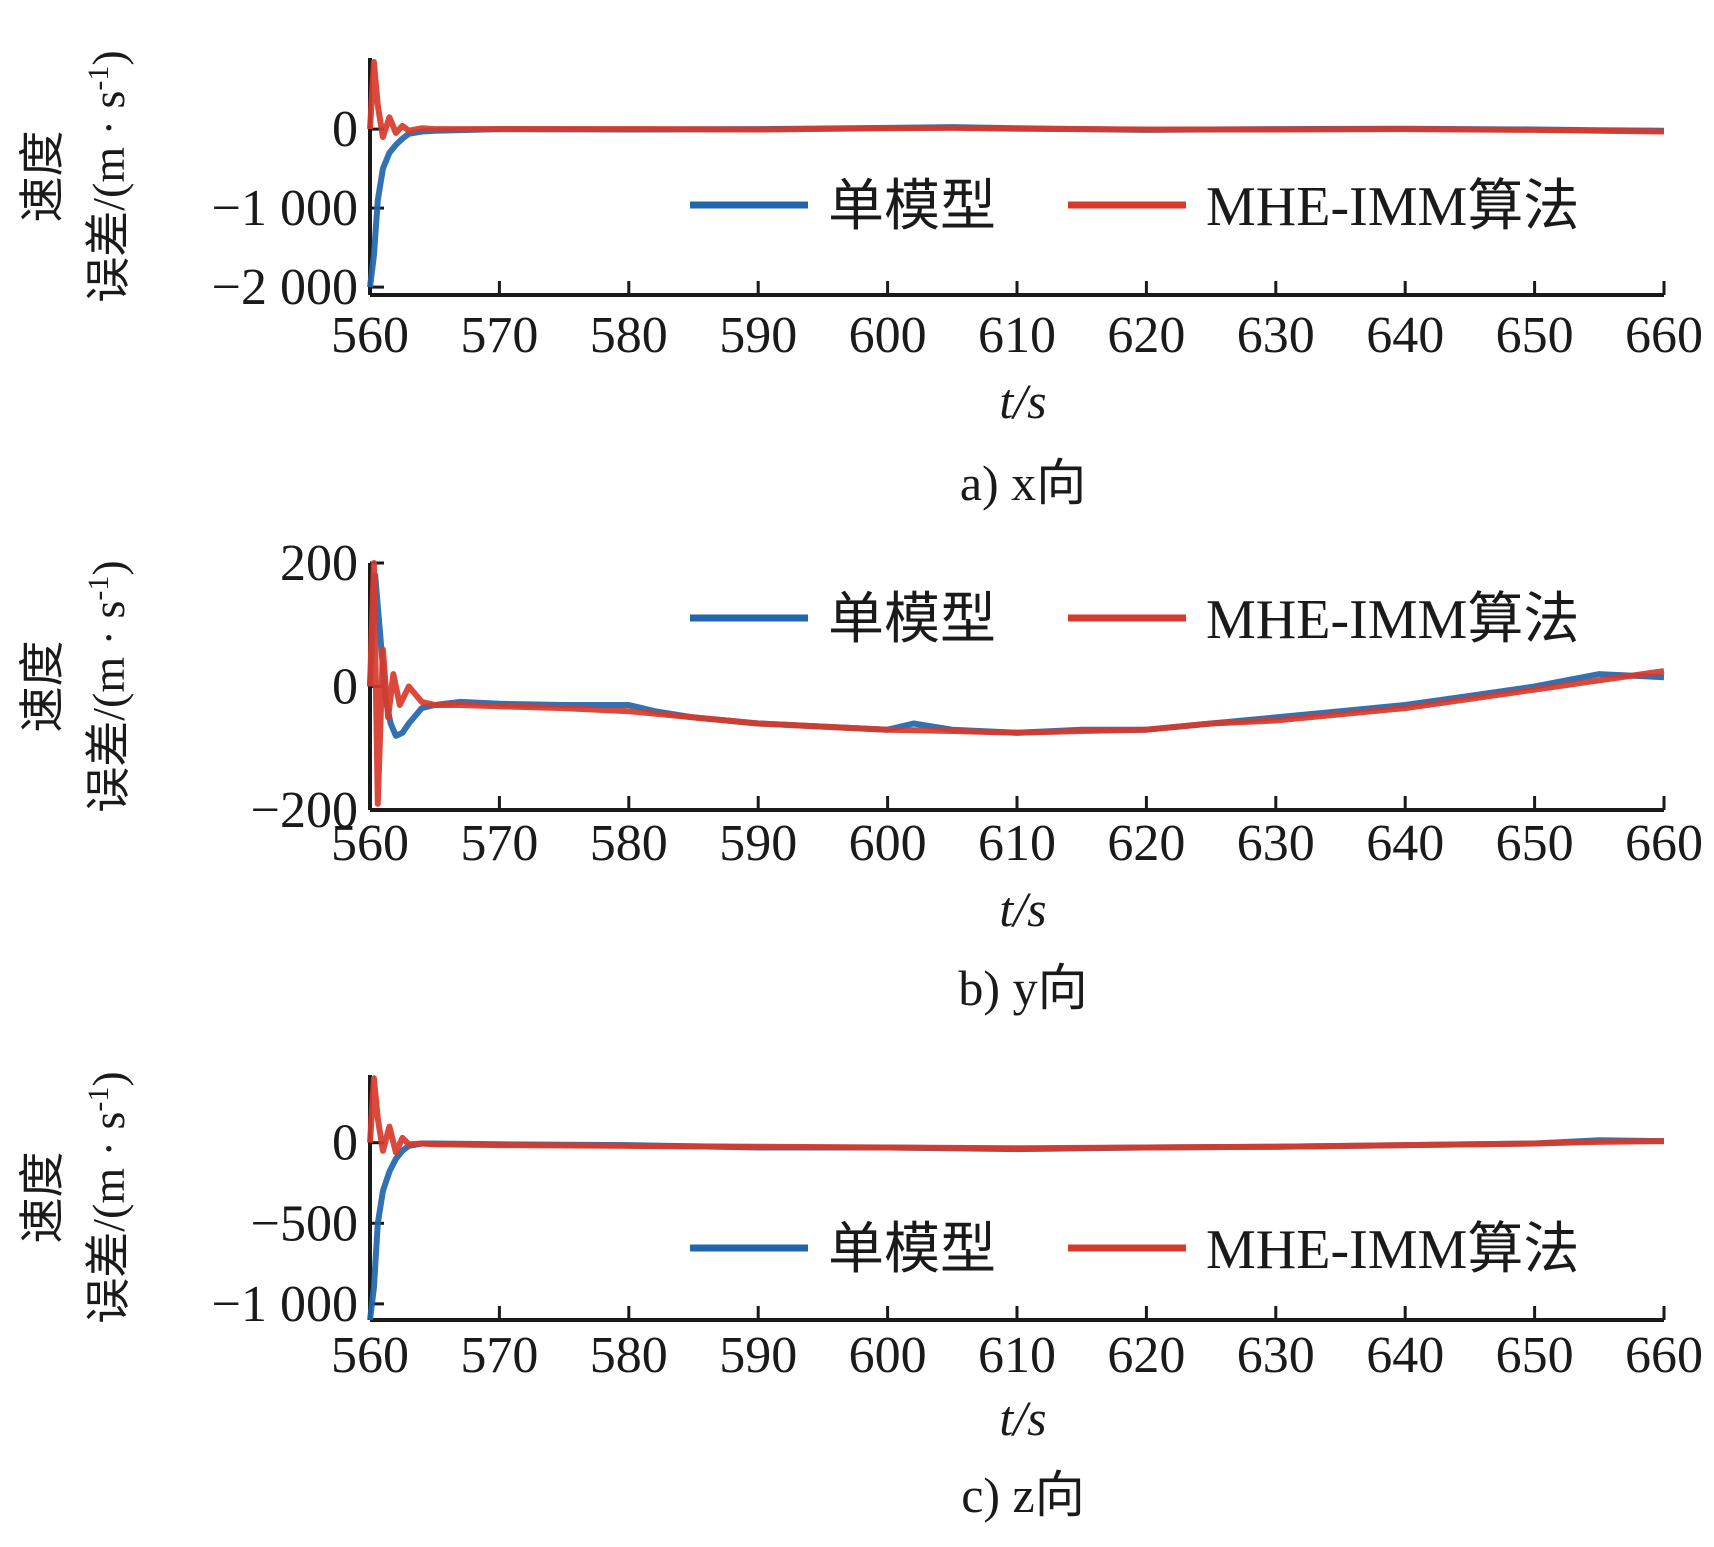  What do you see at coordinates (319, 563) in the screenshot?
I see `y-tick-label: 200` at bounding box center [319, 563].